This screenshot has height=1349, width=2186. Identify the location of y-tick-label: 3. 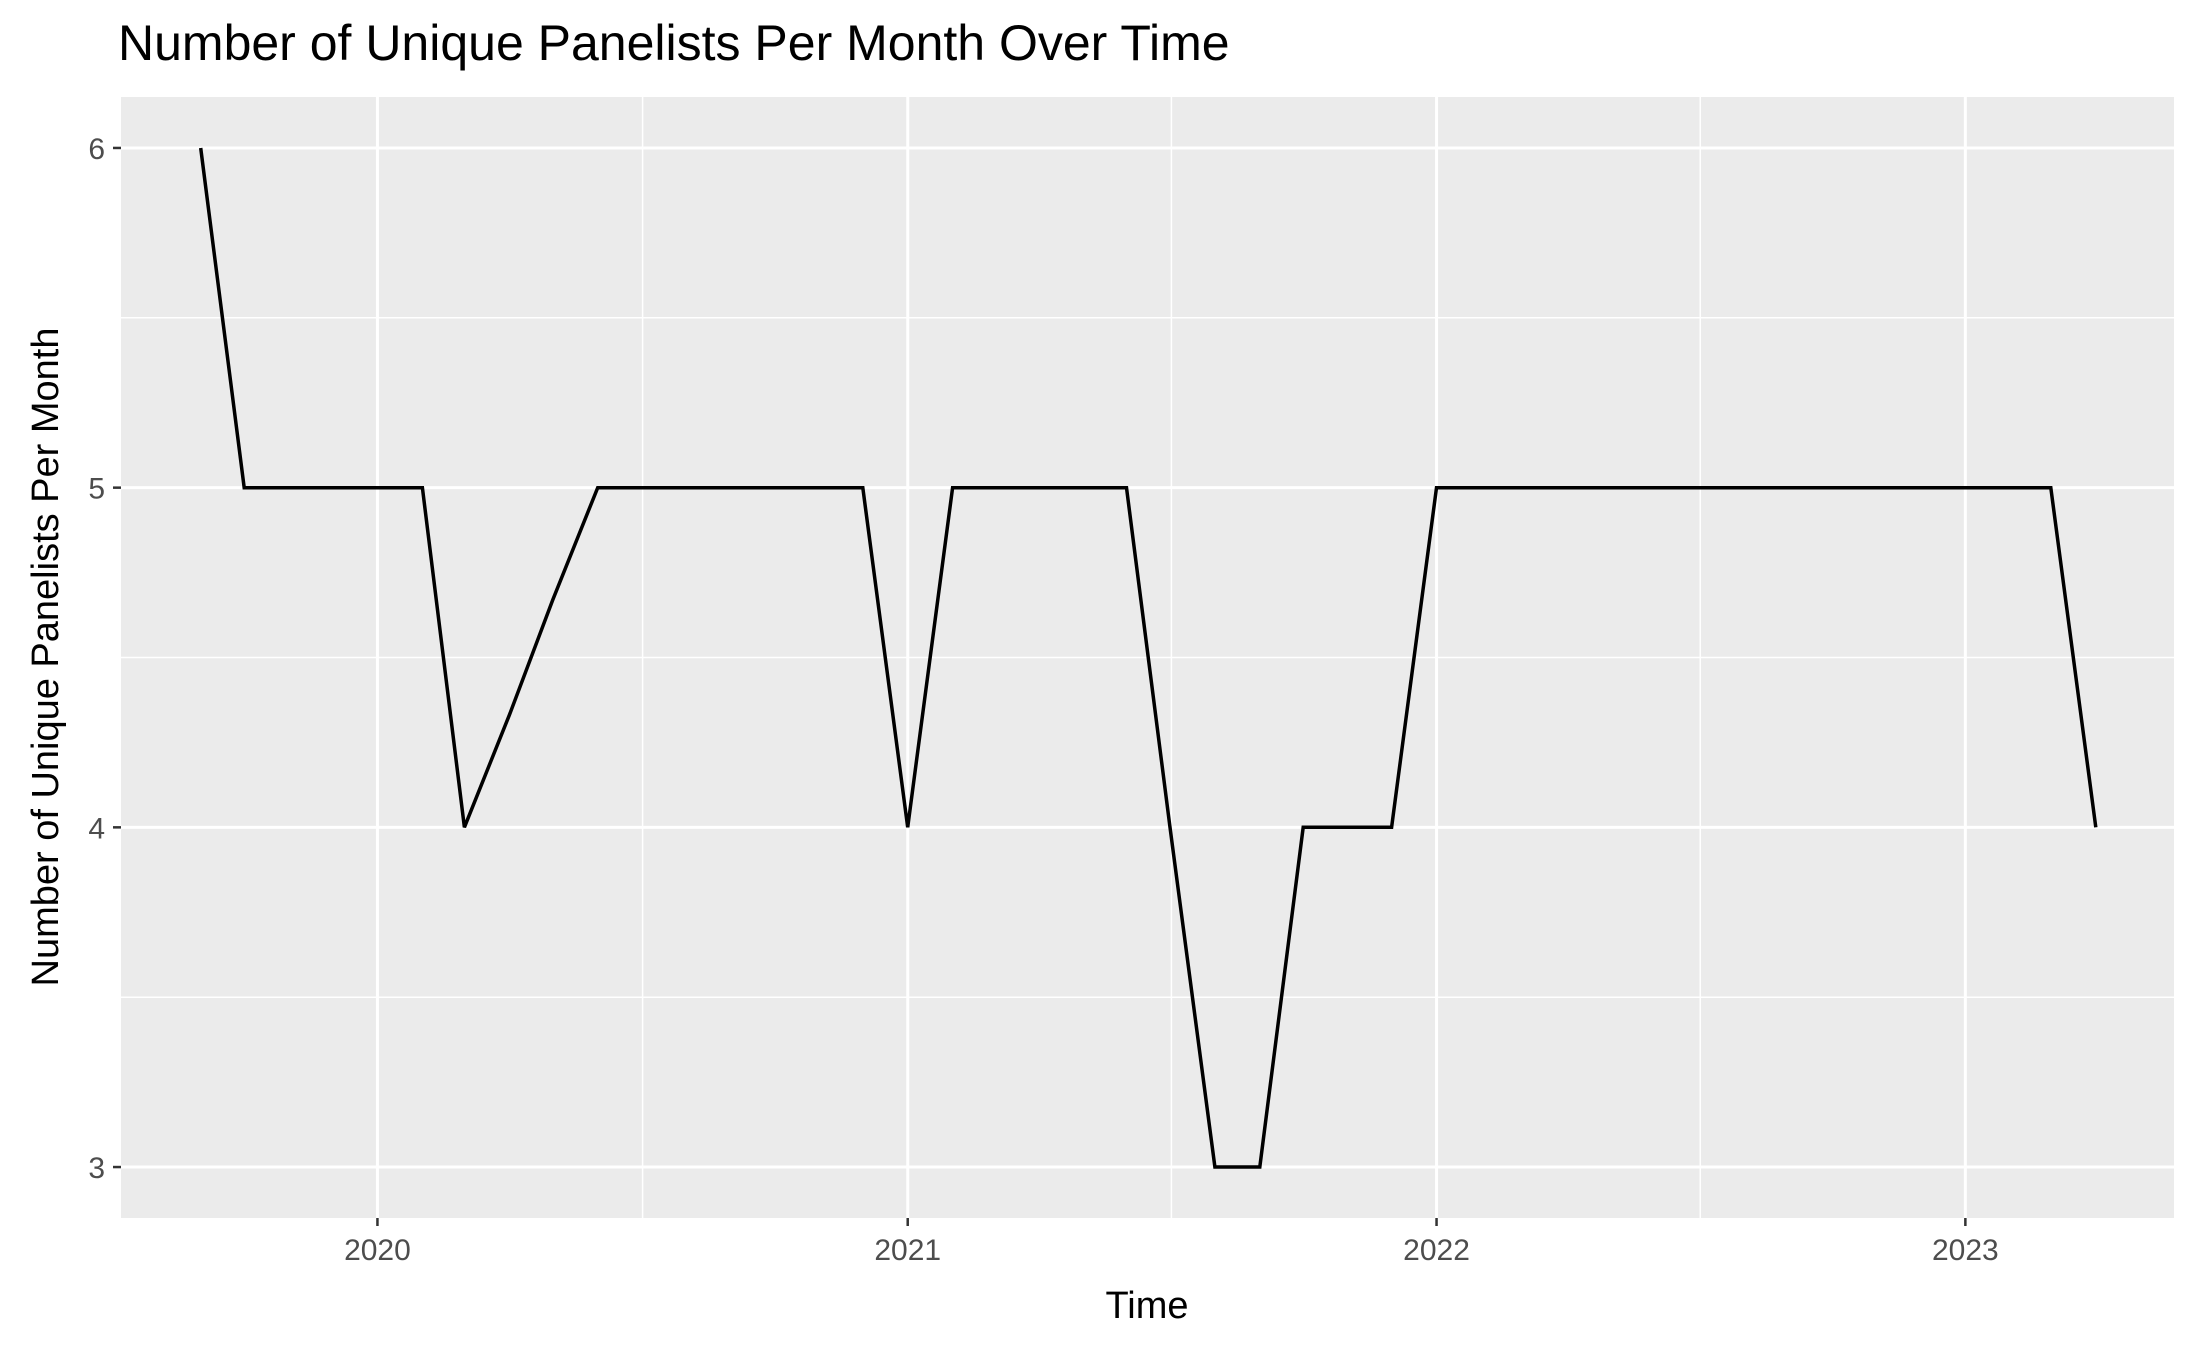
(96, 1168).